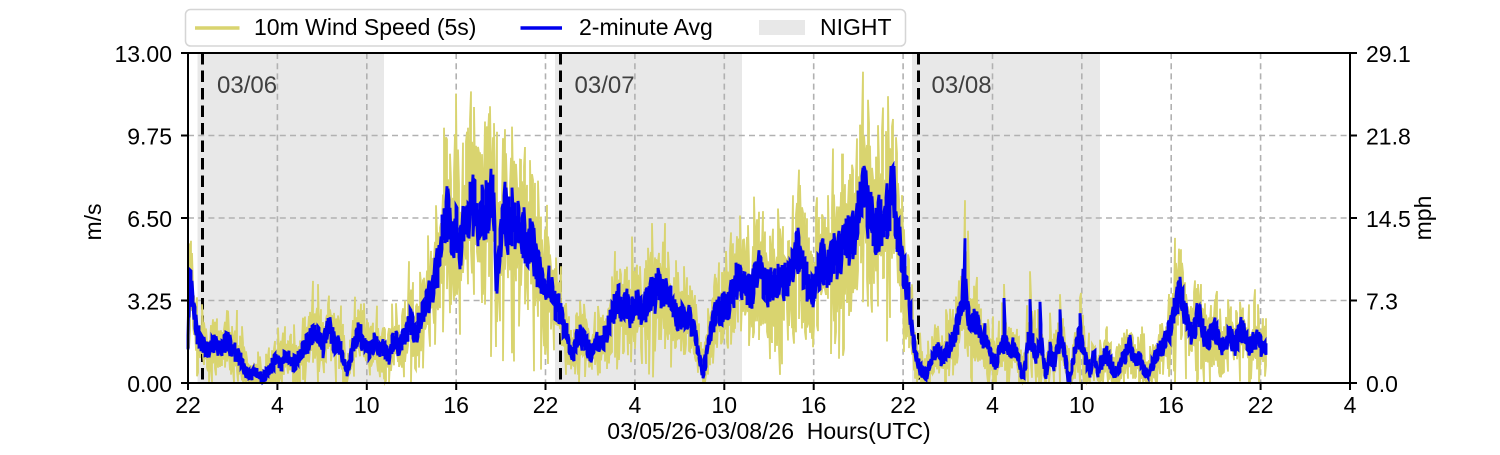  I want to click on svg-text: 13.00, so click(143, 54).